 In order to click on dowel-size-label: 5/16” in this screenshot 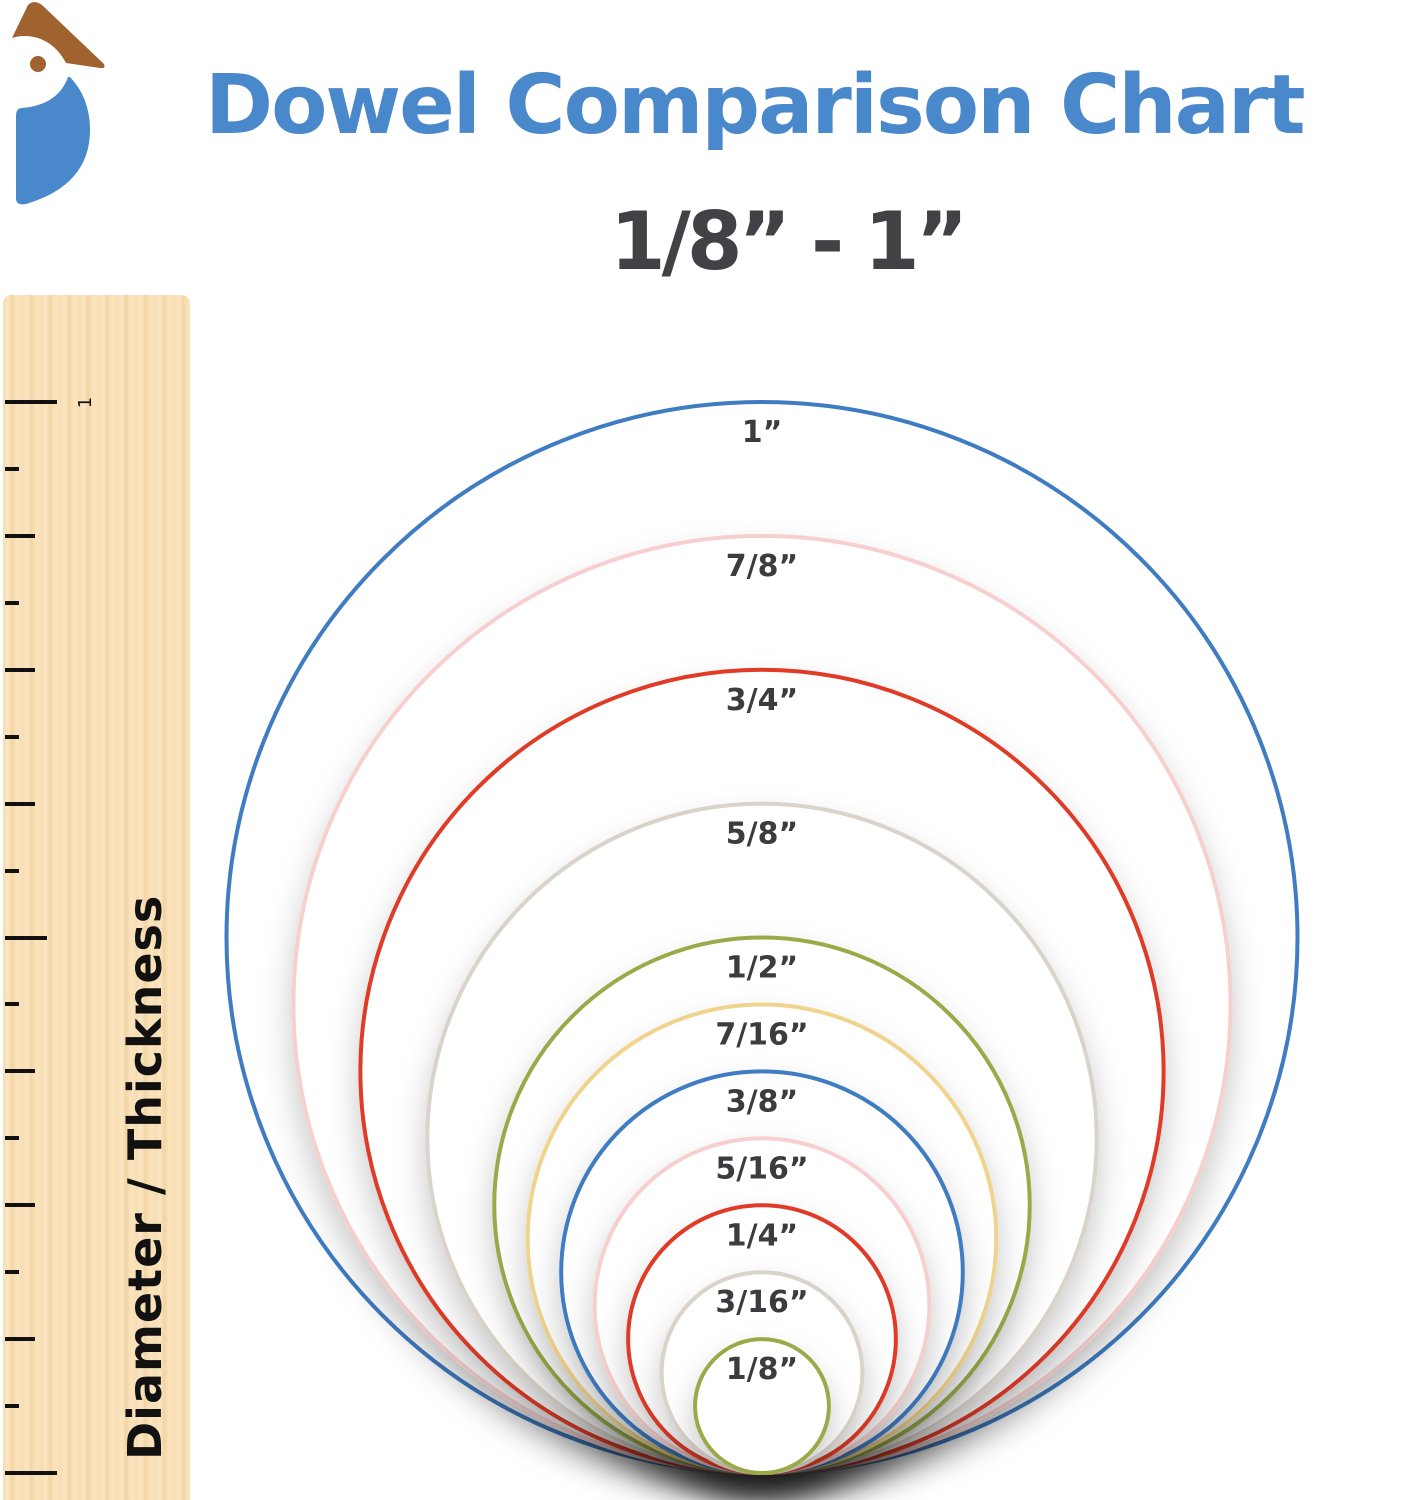, I will do `click(761, 1168)`.